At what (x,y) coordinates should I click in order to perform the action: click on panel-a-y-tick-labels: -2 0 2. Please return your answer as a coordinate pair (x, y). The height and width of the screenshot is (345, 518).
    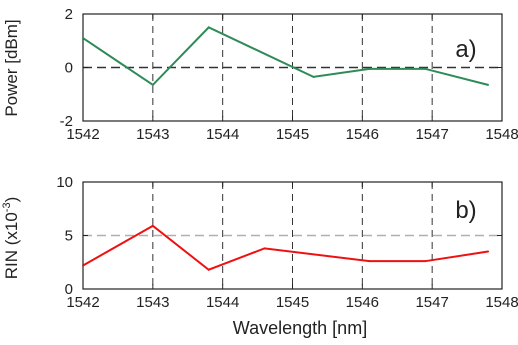
    Looking at the image, I should click on (66, 68).